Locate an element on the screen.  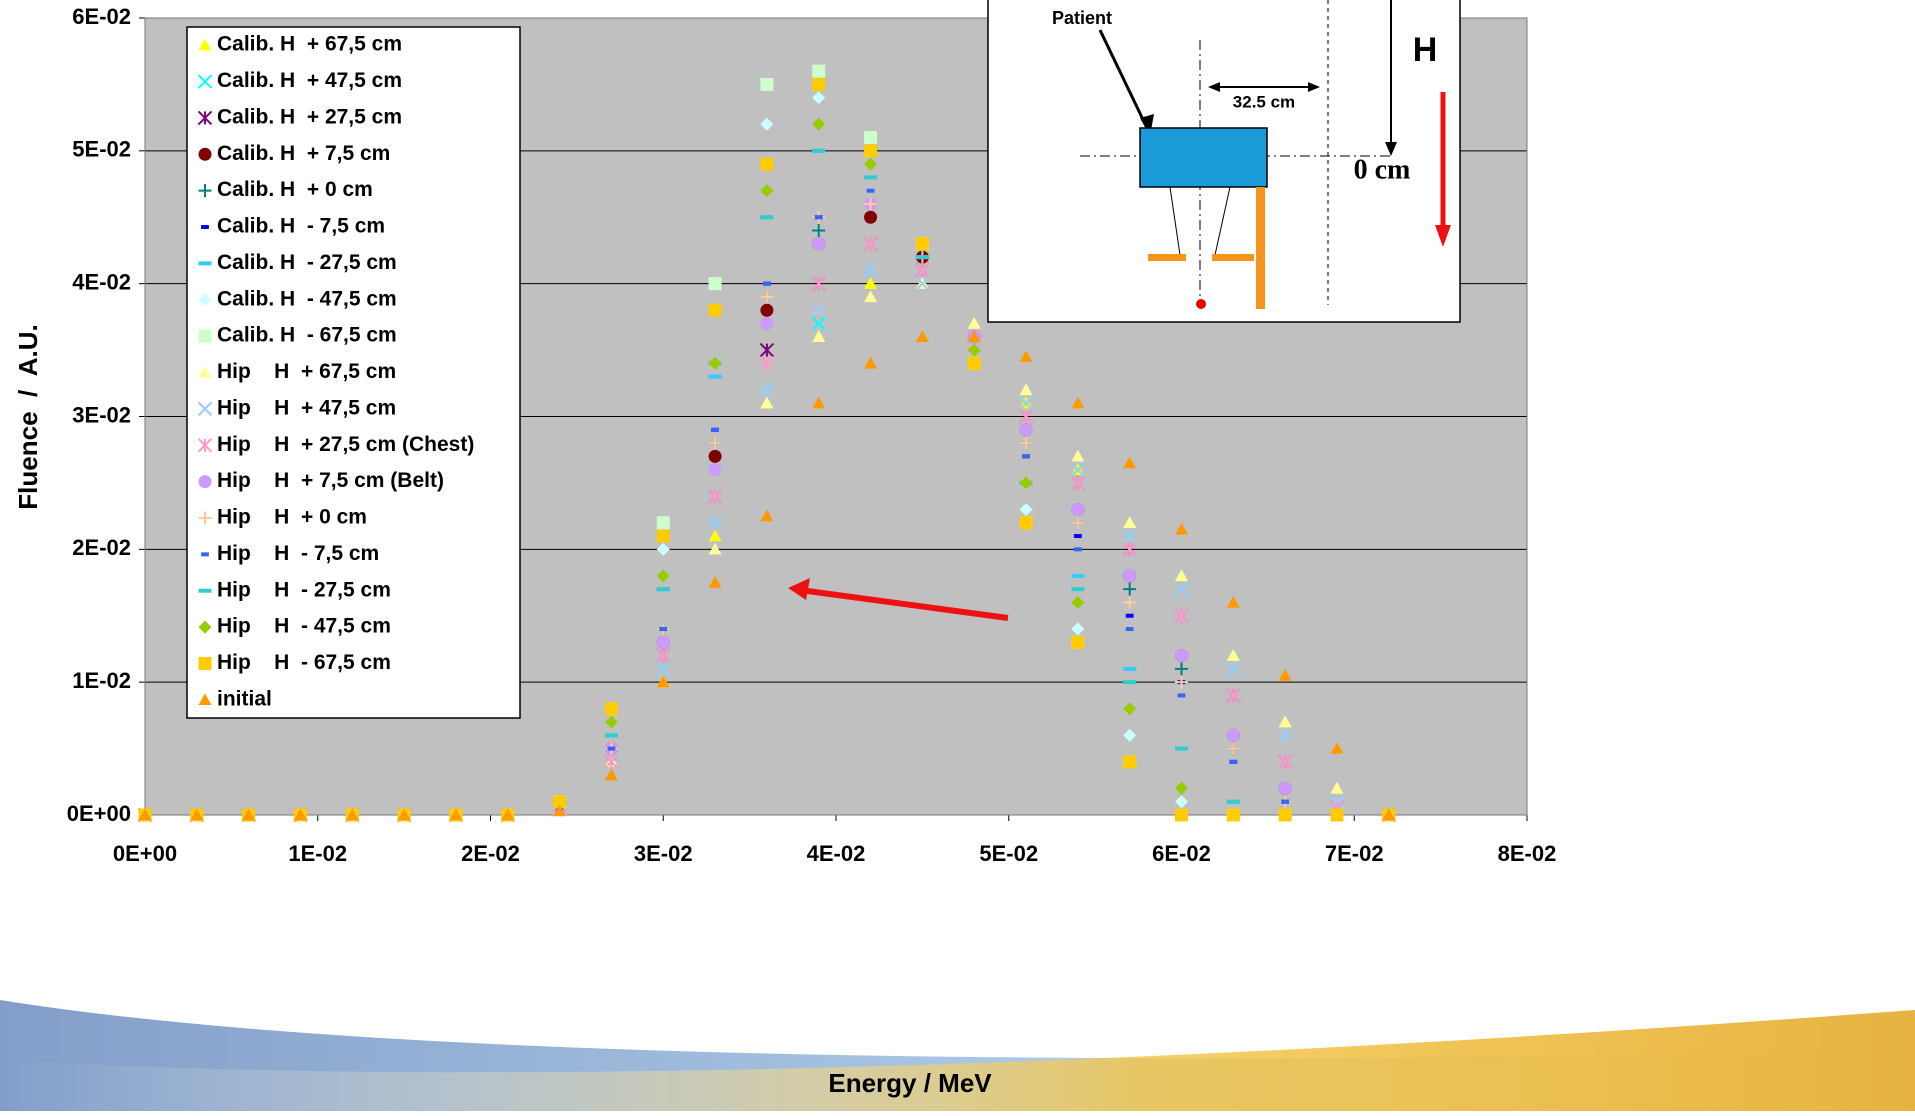
legend-item: Calib. H - 67,5 cm is located at coordinates (297, 335).